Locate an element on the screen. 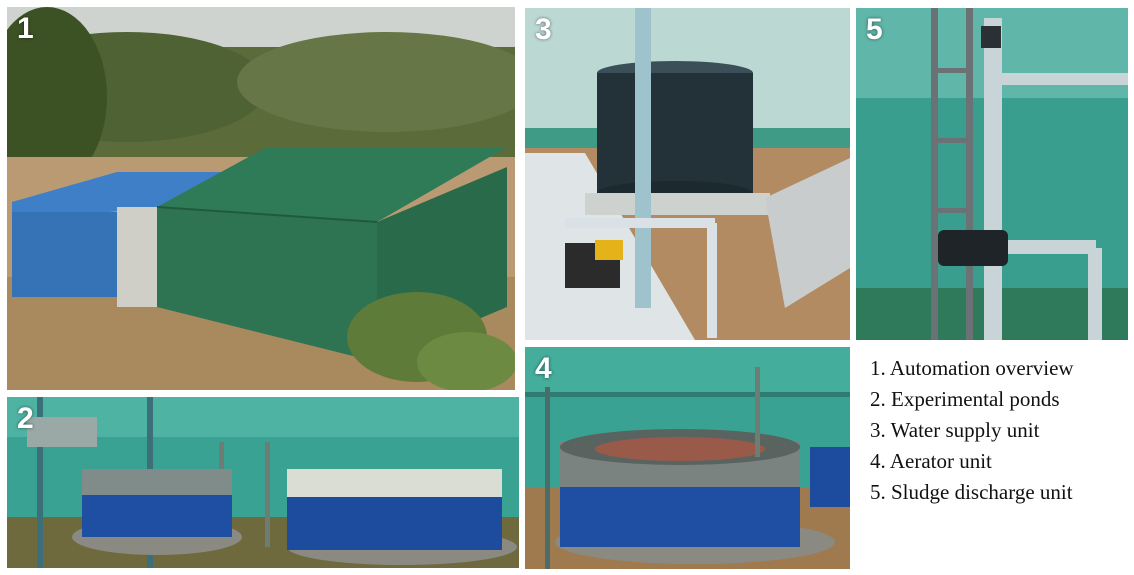 This screenshot has width=1134, height=575. legend-item-water-supply-unit: 3. Water supply unit is located at coordinates (955, 430).